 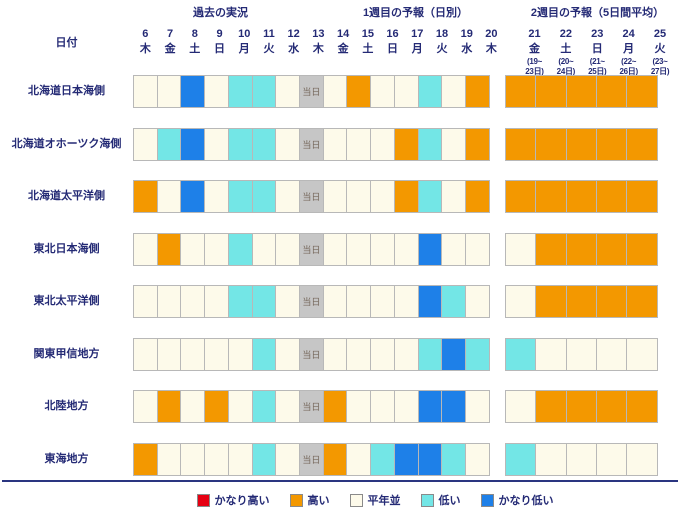 I want to click on week2-column-header: 23 日 (21~ 25日), so click(x=597, y=52).